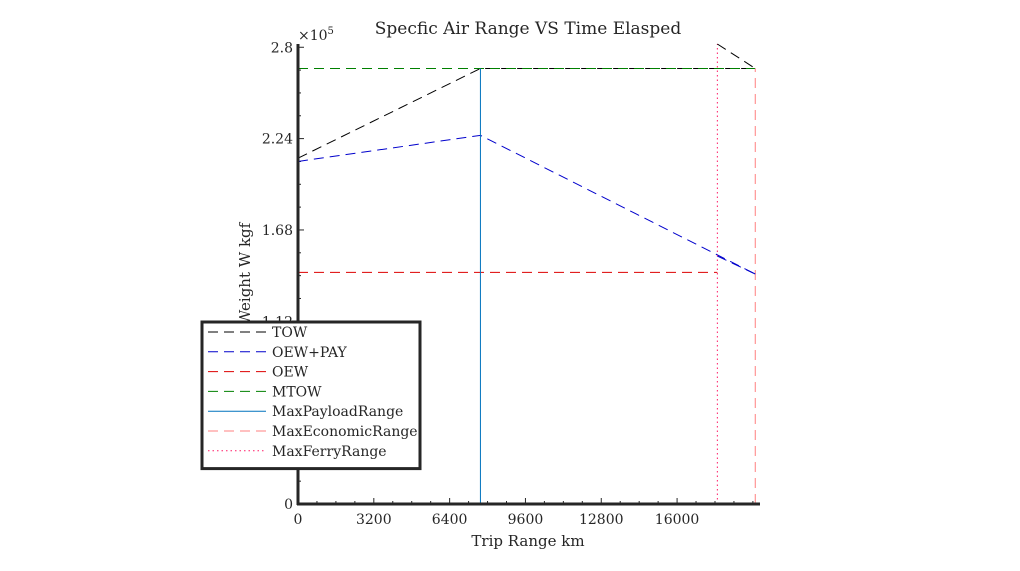  I want to click on x-tick-label: 9600, so click(526, 520).